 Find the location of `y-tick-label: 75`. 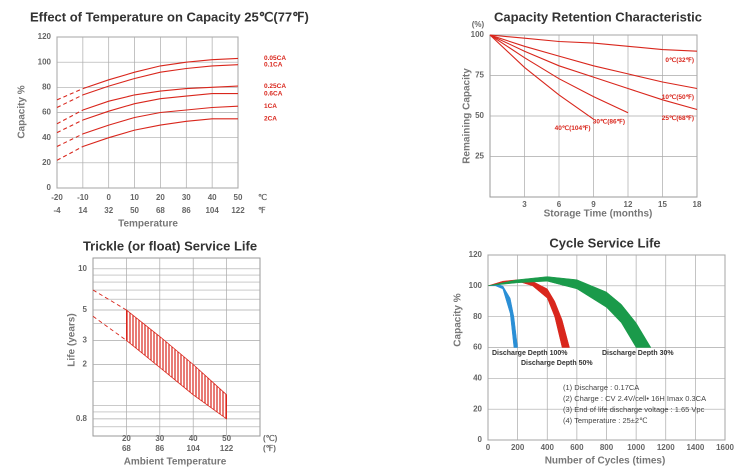

y-tick-label: 75 is located at coordinates (479, 75).